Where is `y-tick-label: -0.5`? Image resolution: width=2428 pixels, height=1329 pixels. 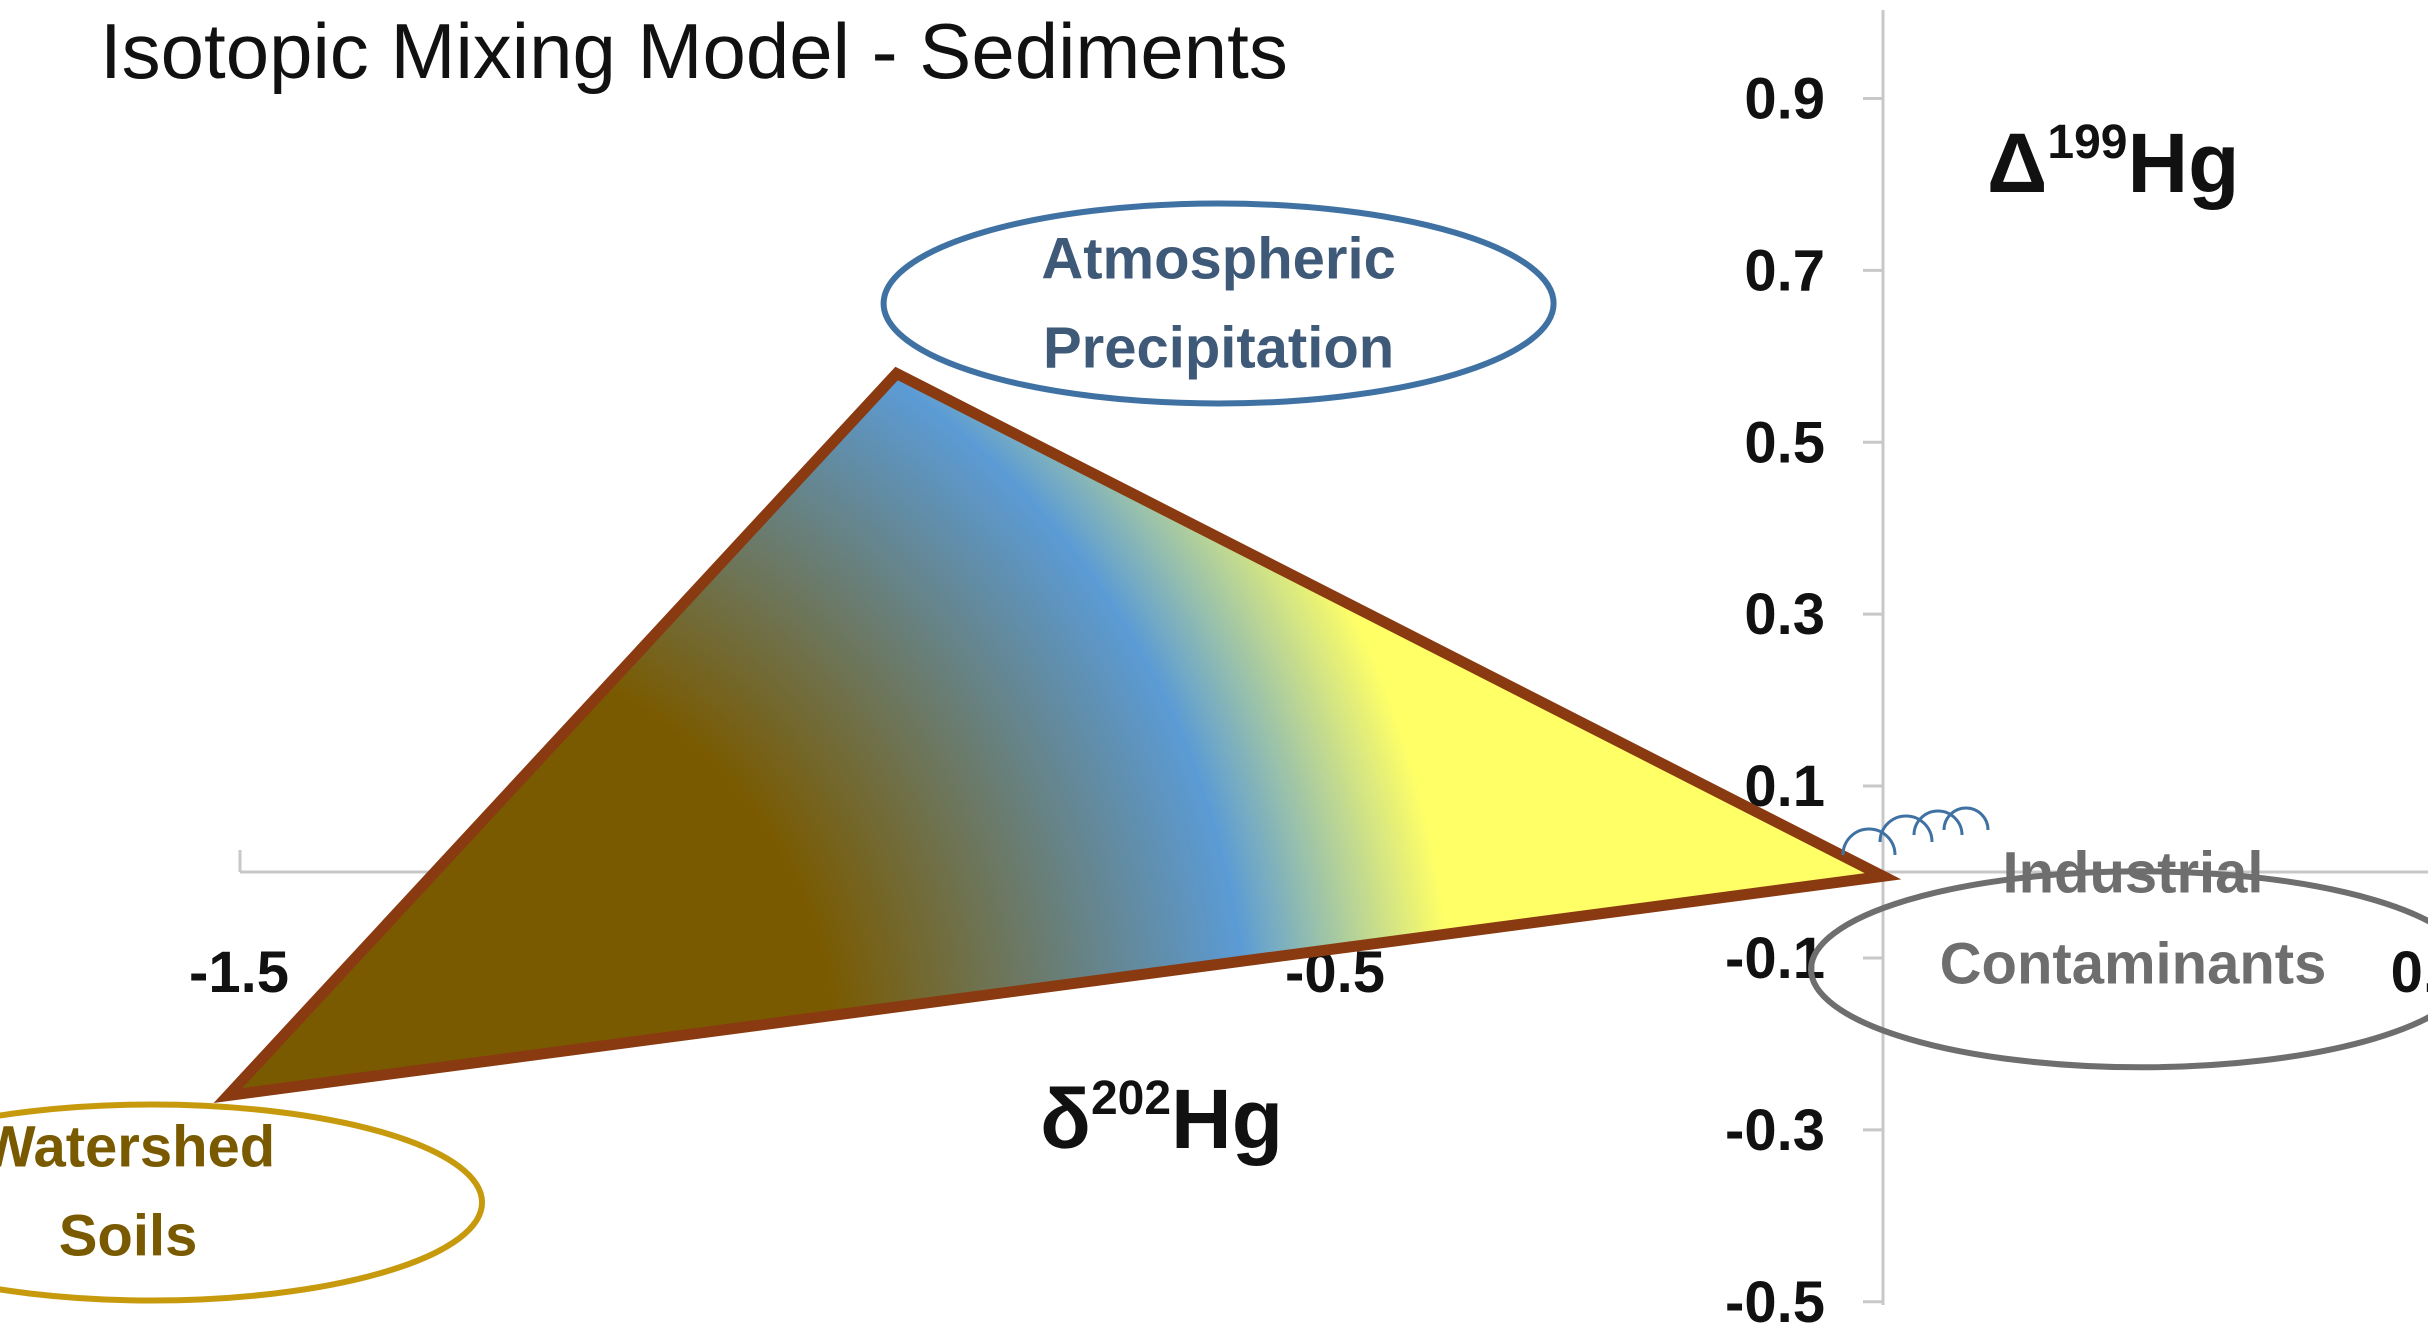
y-tick-label: -0.5 is located at coordinates (1775, 1299).